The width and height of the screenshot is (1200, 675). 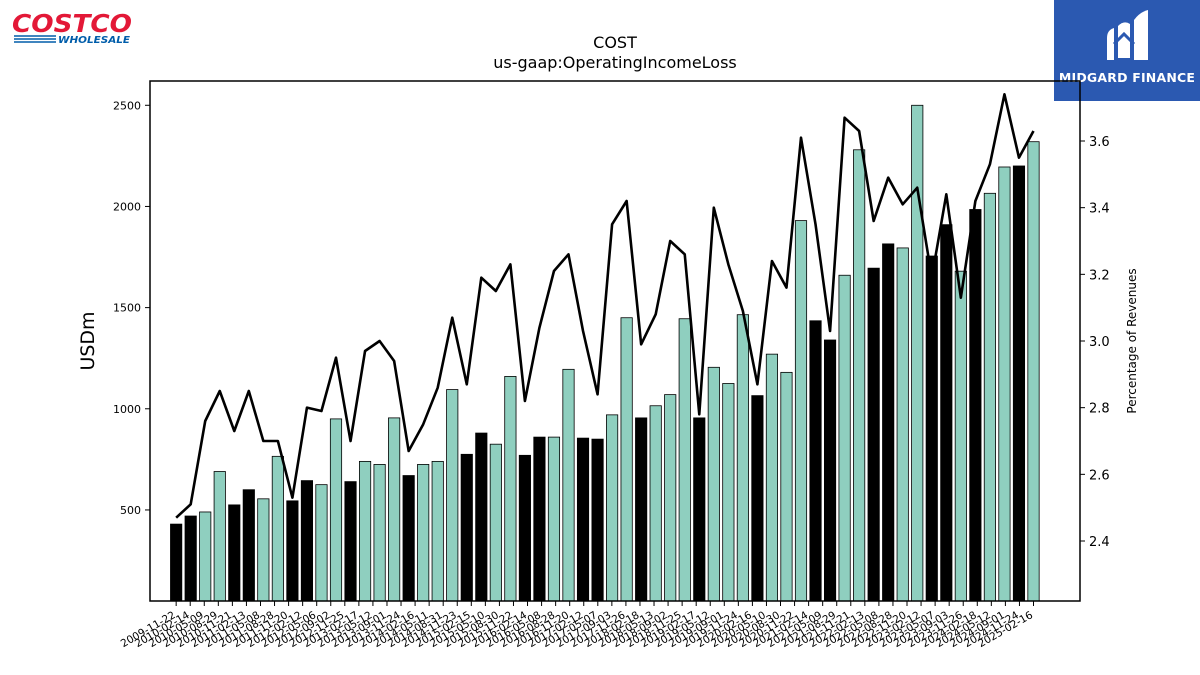 What do you see at coordinates (1099, 475) in the screenshot?
I see `y2-tick-label: 2.6` at bounding box center [1099, 475].